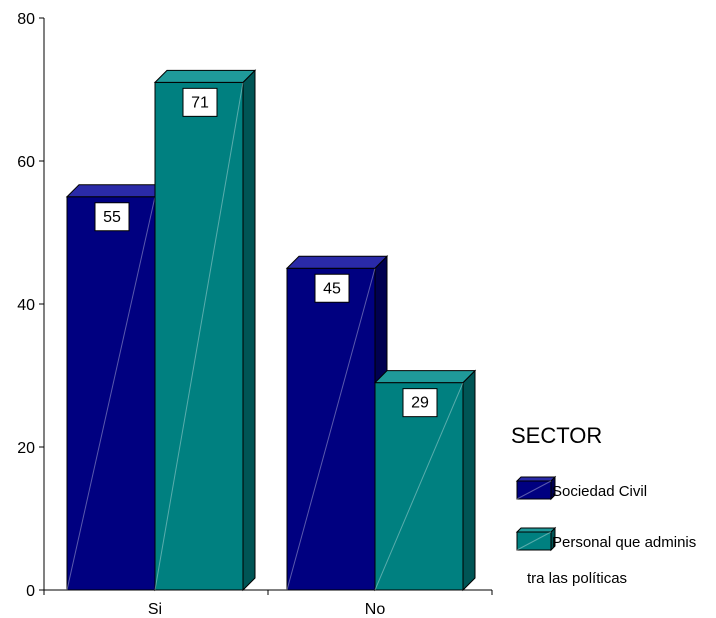 Image resolution: width=716 pixels, height=618 pixels. I want to click on data-label: 29, so click(420, 403).